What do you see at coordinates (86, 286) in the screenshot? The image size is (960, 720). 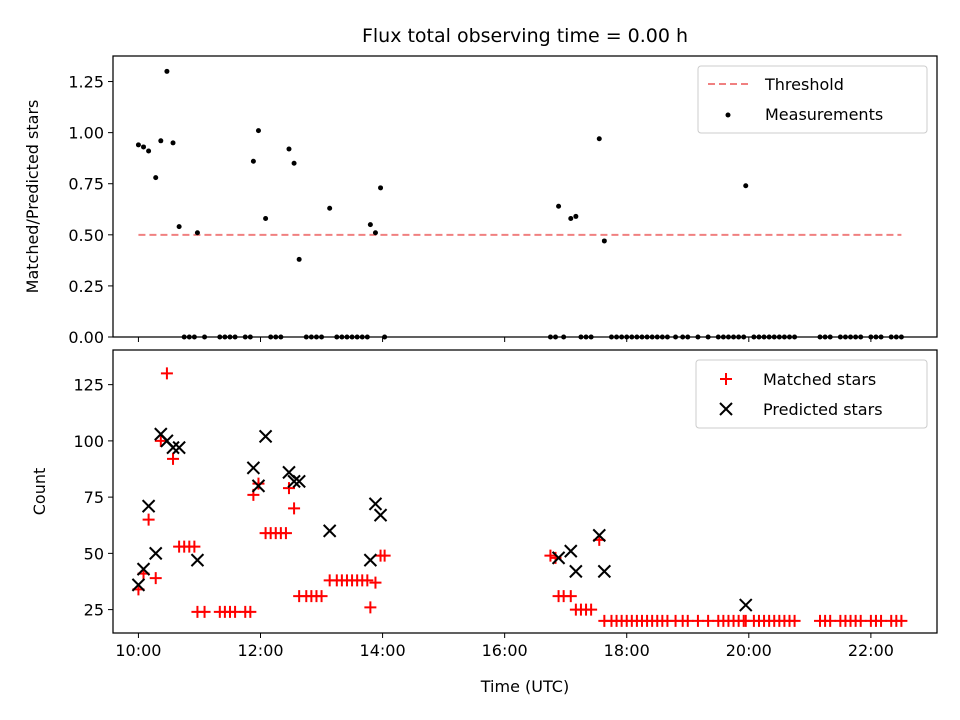 I see `top-y-tick-label: 0.25` at bounding box center [86, 286].